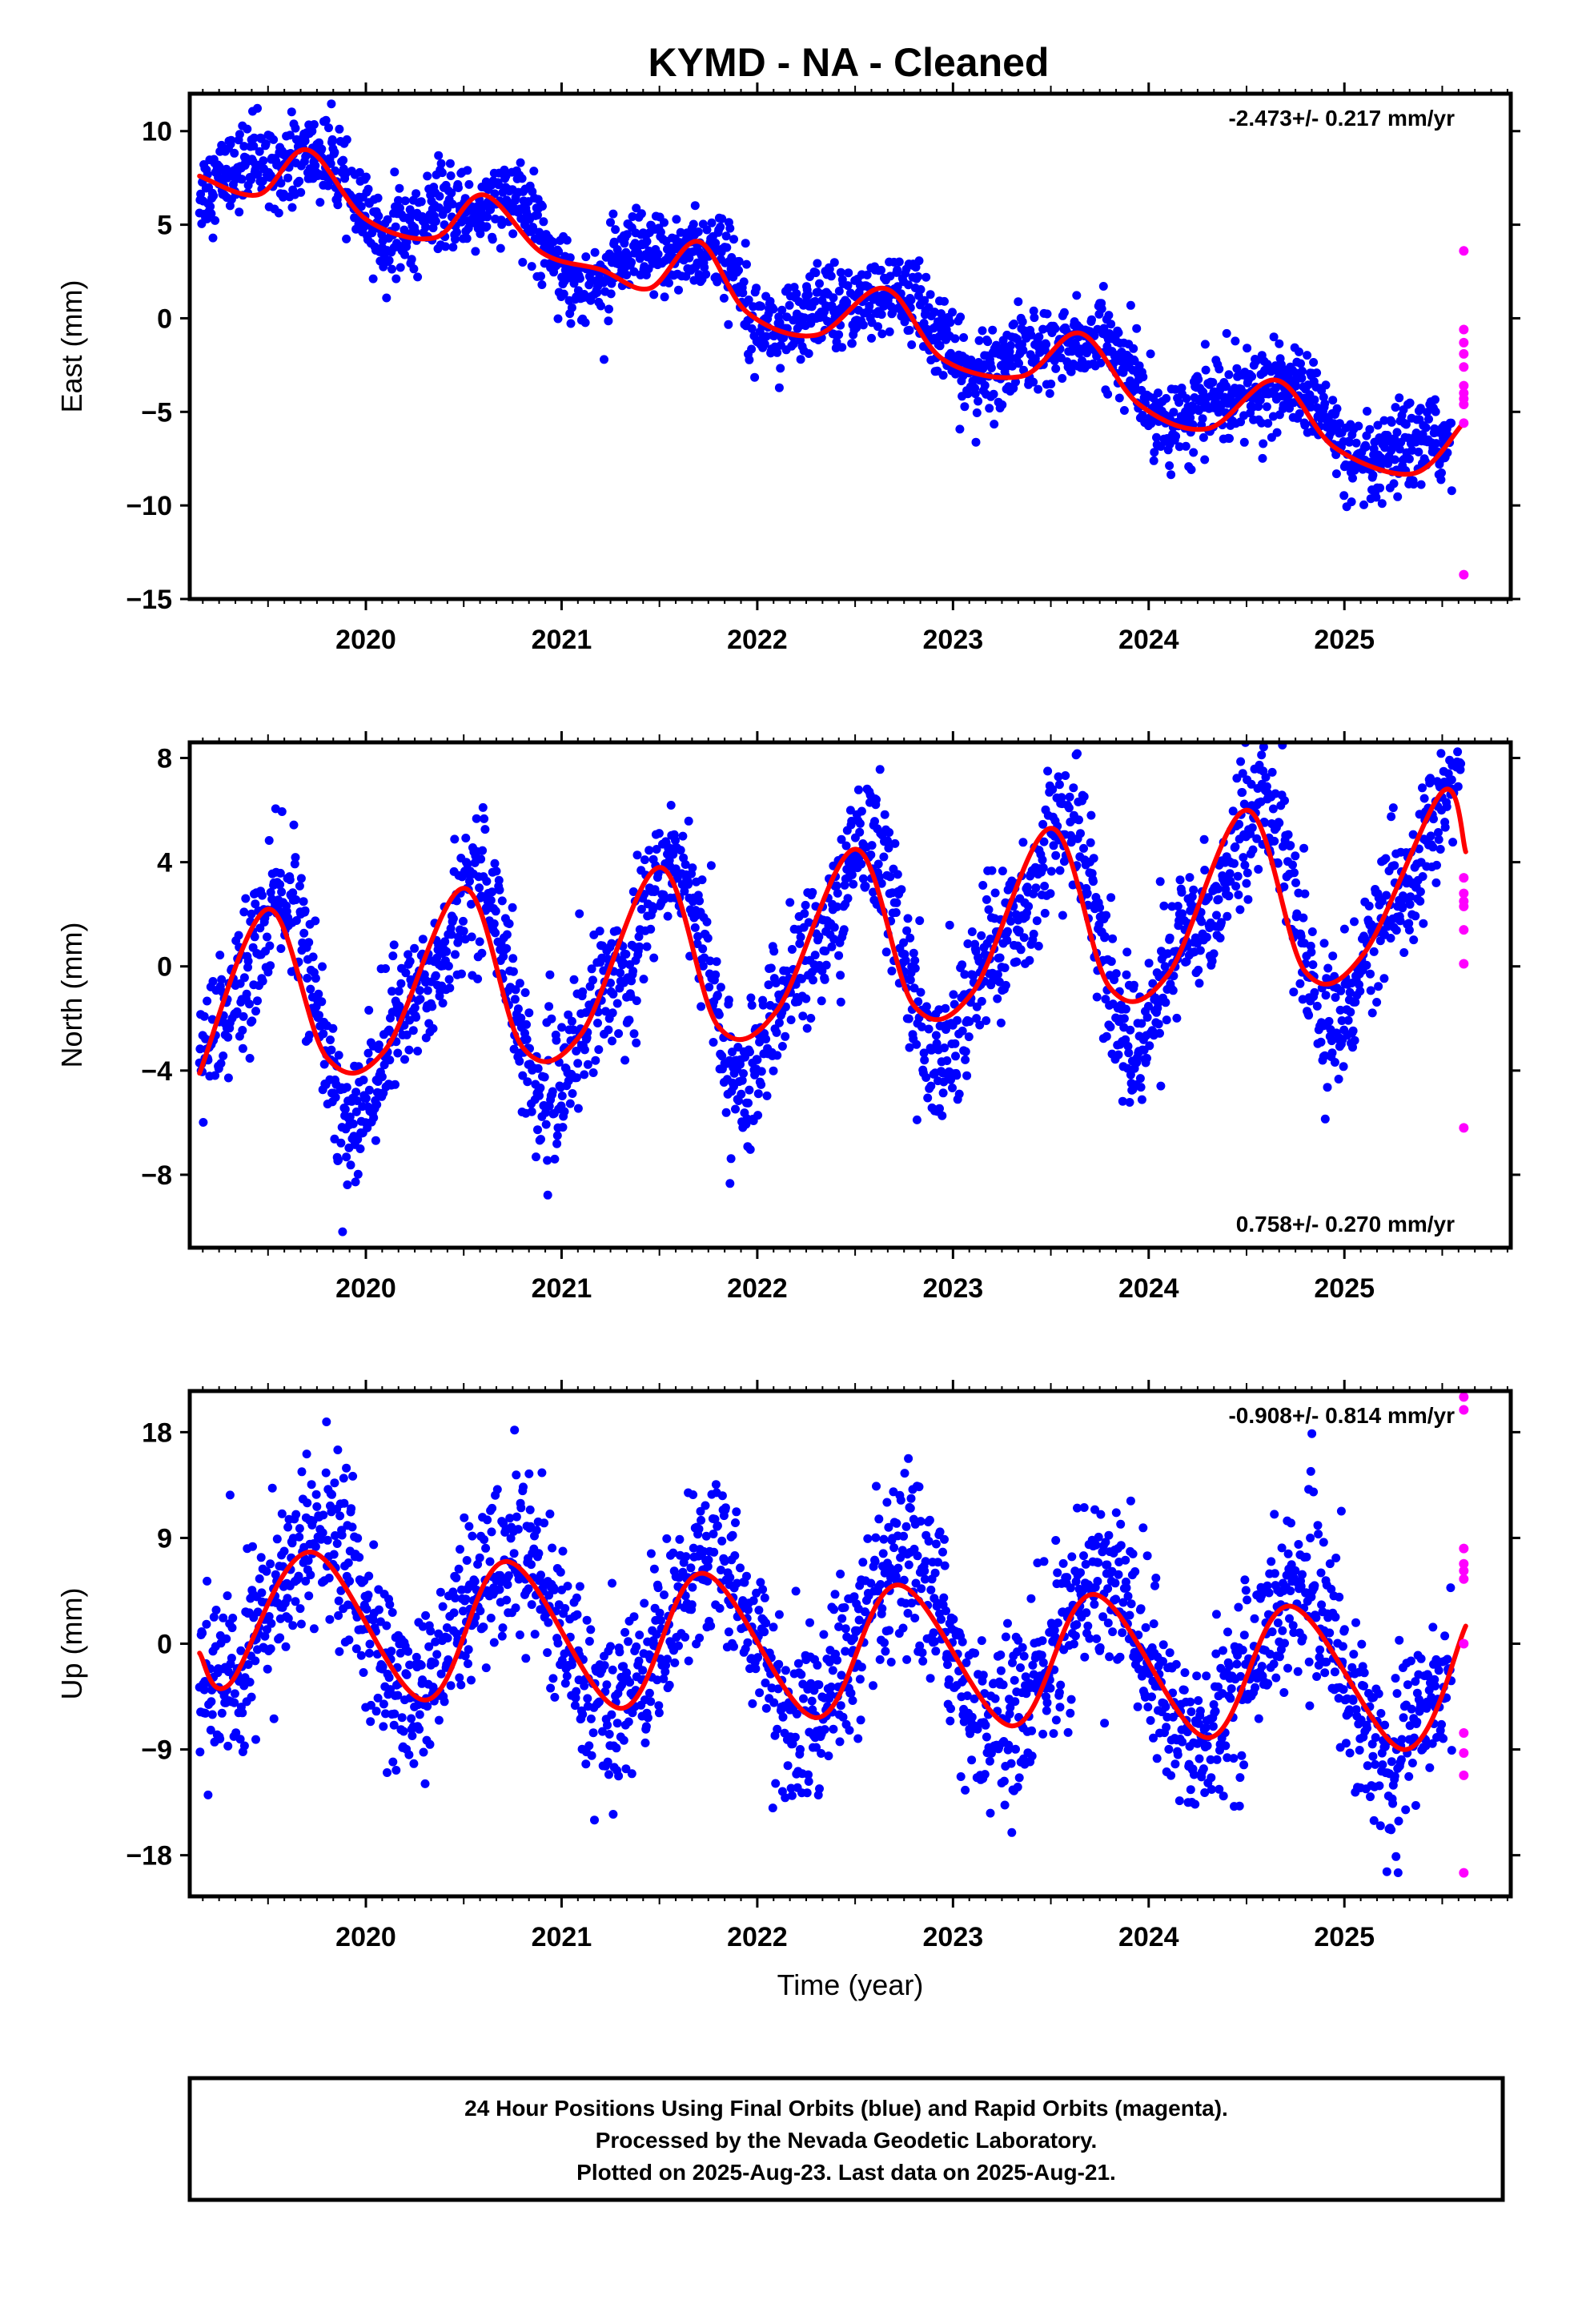  What do you see at coordinates (1464, 413) in the screenshot?
I see `rapid-orbit-points` at bounding box center [1464, 413].